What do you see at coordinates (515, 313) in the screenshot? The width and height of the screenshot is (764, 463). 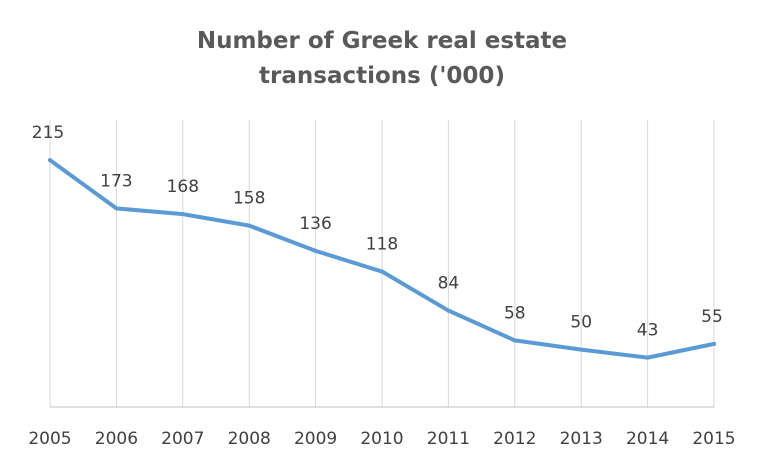 I see `data-label-2012: 58` at bounding box center [515, 313].